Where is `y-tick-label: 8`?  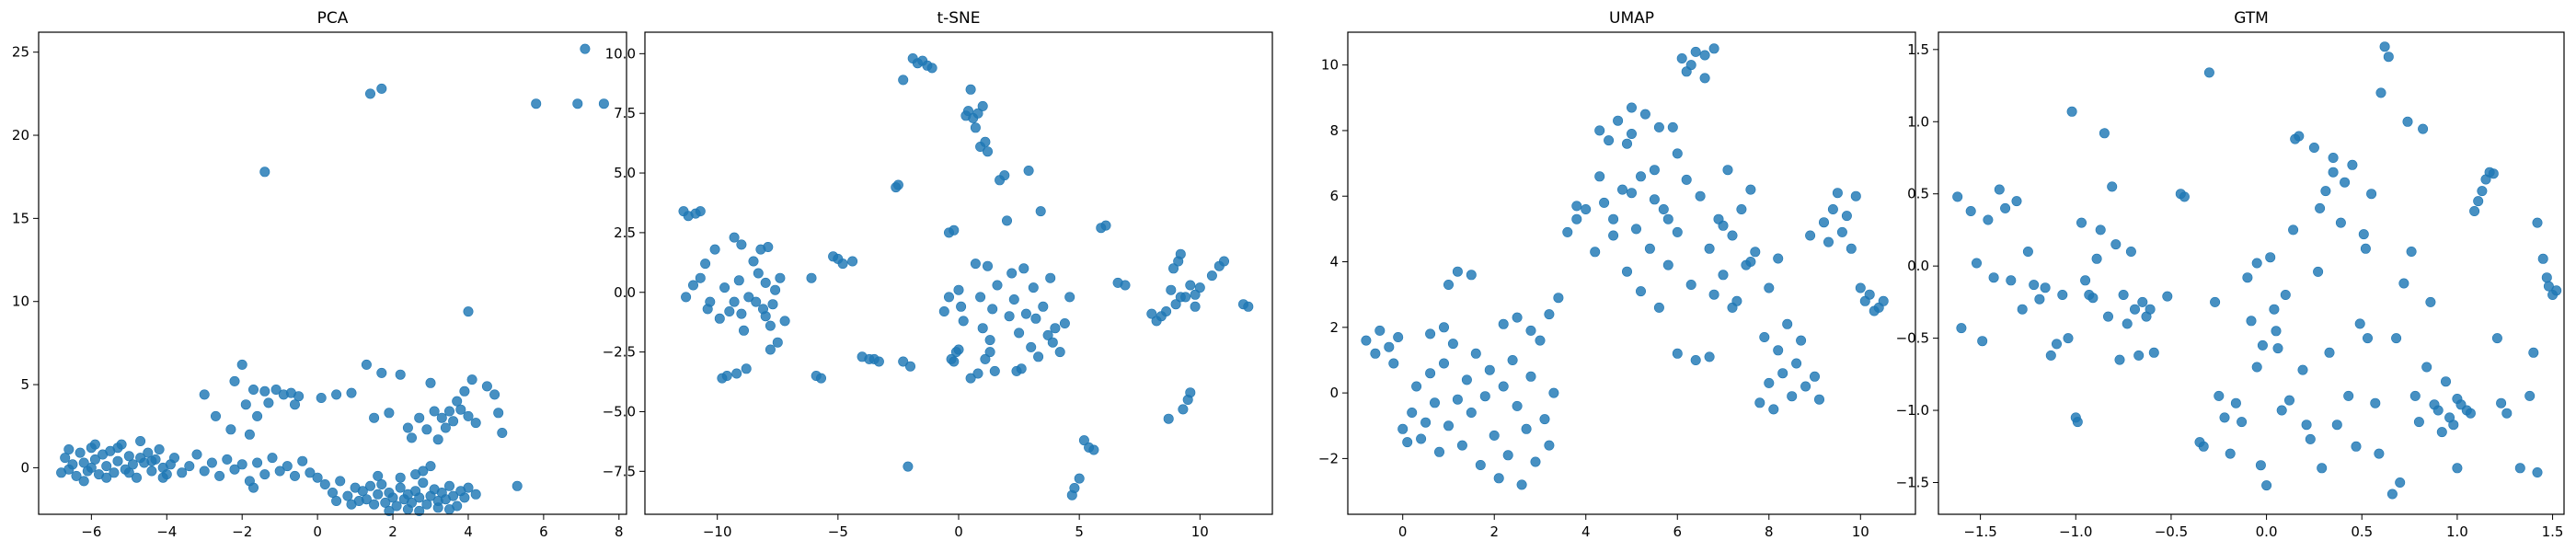 y-tick-label: 8 is located at coordinates (1334, 130).